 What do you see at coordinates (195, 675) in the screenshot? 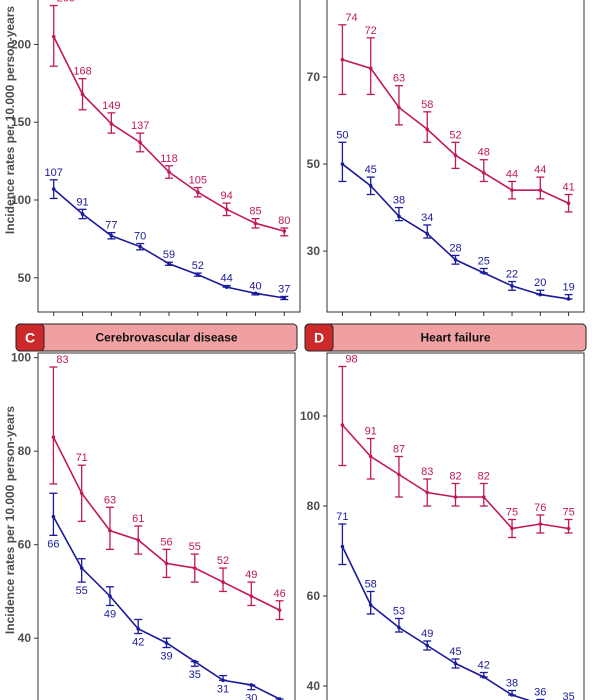
I see `data-label: 35` at bounding box center [195, 675].